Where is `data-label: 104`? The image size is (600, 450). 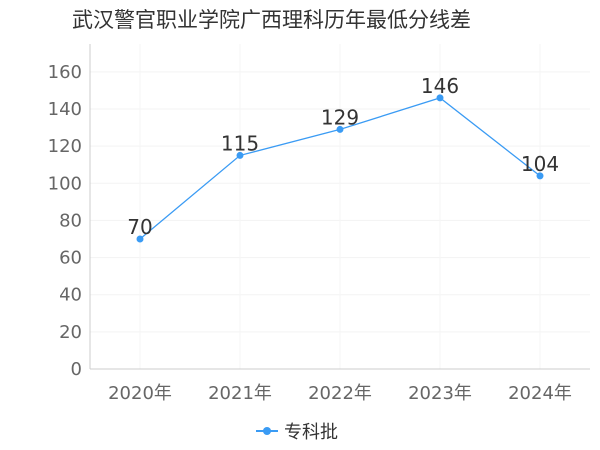
data-label: 104 is located at coordinates (540, 164).